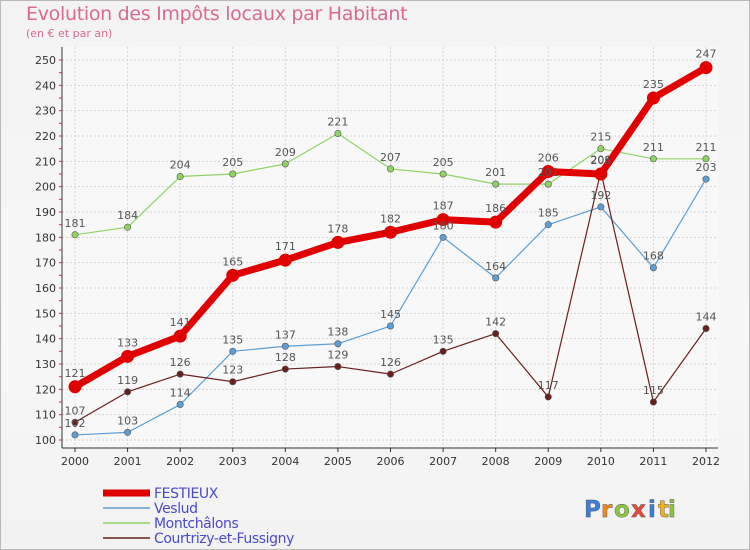 The image size is (750, 550). Describe the element at coordinates (443, 461) in the screenshot. I see `x-tick-label: 2007` at that location.